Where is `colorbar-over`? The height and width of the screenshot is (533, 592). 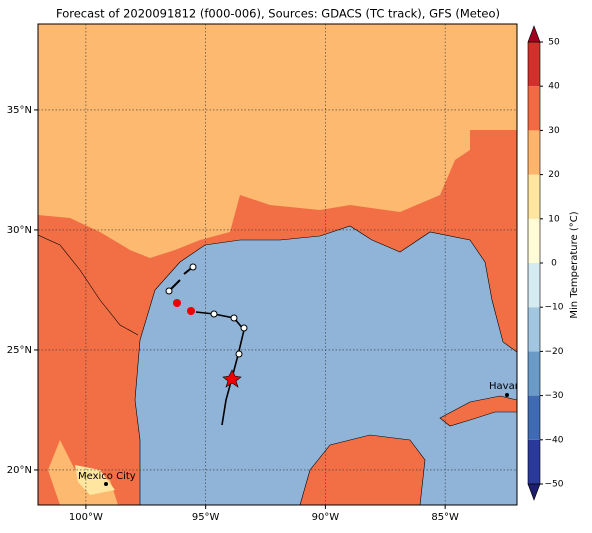
colorbar-over is located at coordinates (534, 34).